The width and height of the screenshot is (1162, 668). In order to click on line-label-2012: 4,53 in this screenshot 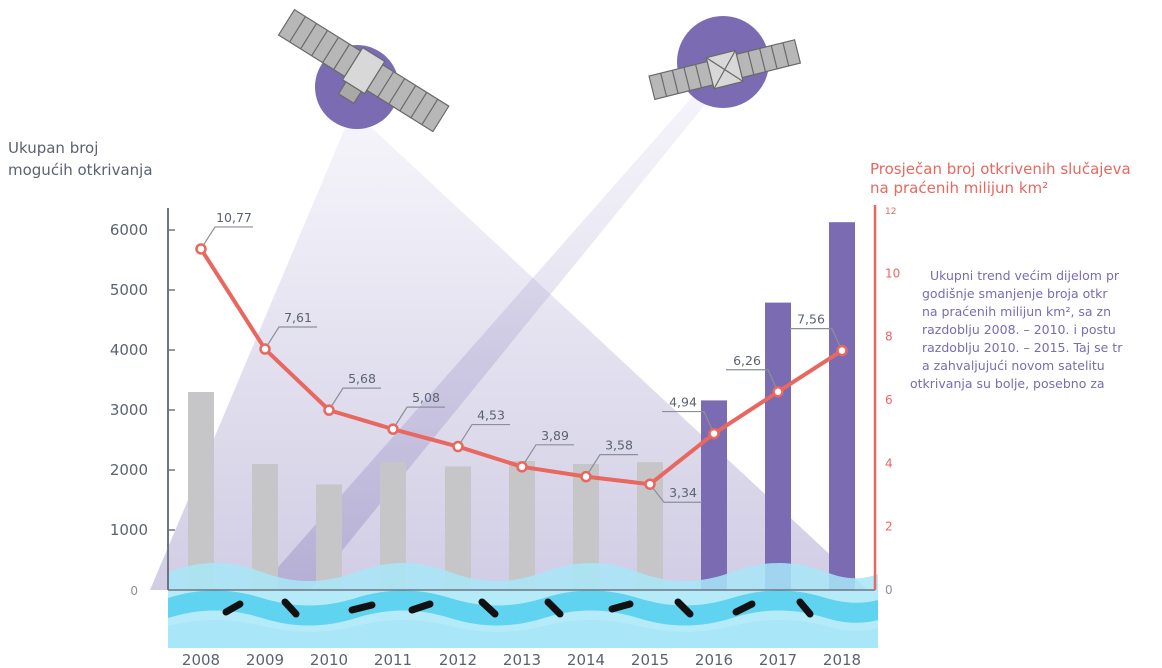, I will do `click(483, 427)`.